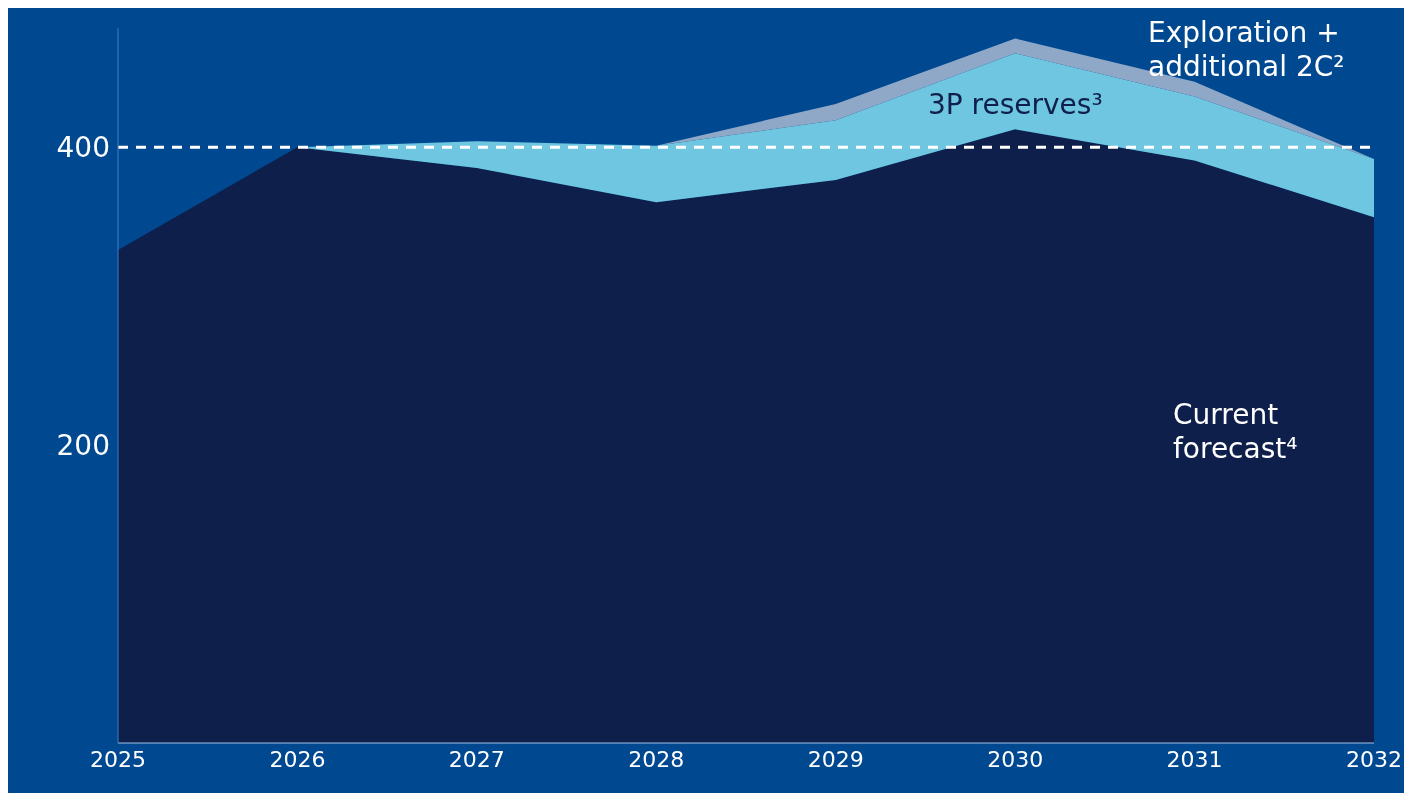 The image size is (1412, 801). Describe the element at coordinates (1246, 50) in the screenshot. I see `series-label: Exploration + additional 2C²` at that location.